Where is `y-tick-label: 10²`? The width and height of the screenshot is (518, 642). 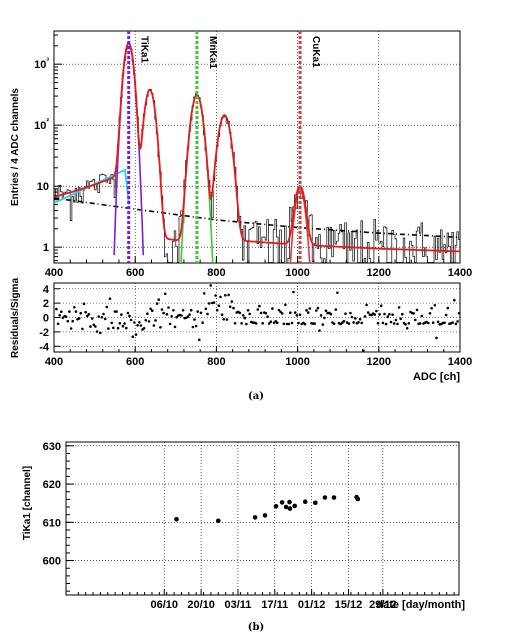 y-tick-label: 10² is located at coordinates (41, 124).